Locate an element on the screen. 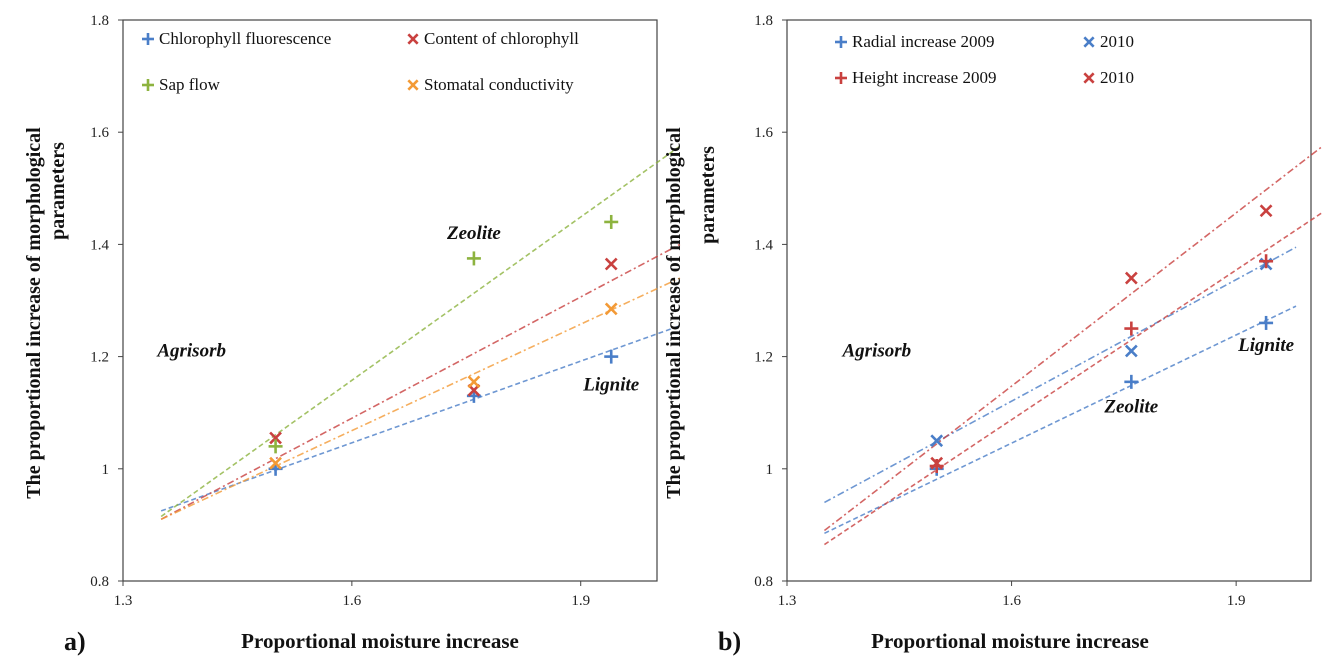  y-ticks-a: 0.8 1 1.2 1.4 1.6 1.8 is located at coordinates (106, 301).